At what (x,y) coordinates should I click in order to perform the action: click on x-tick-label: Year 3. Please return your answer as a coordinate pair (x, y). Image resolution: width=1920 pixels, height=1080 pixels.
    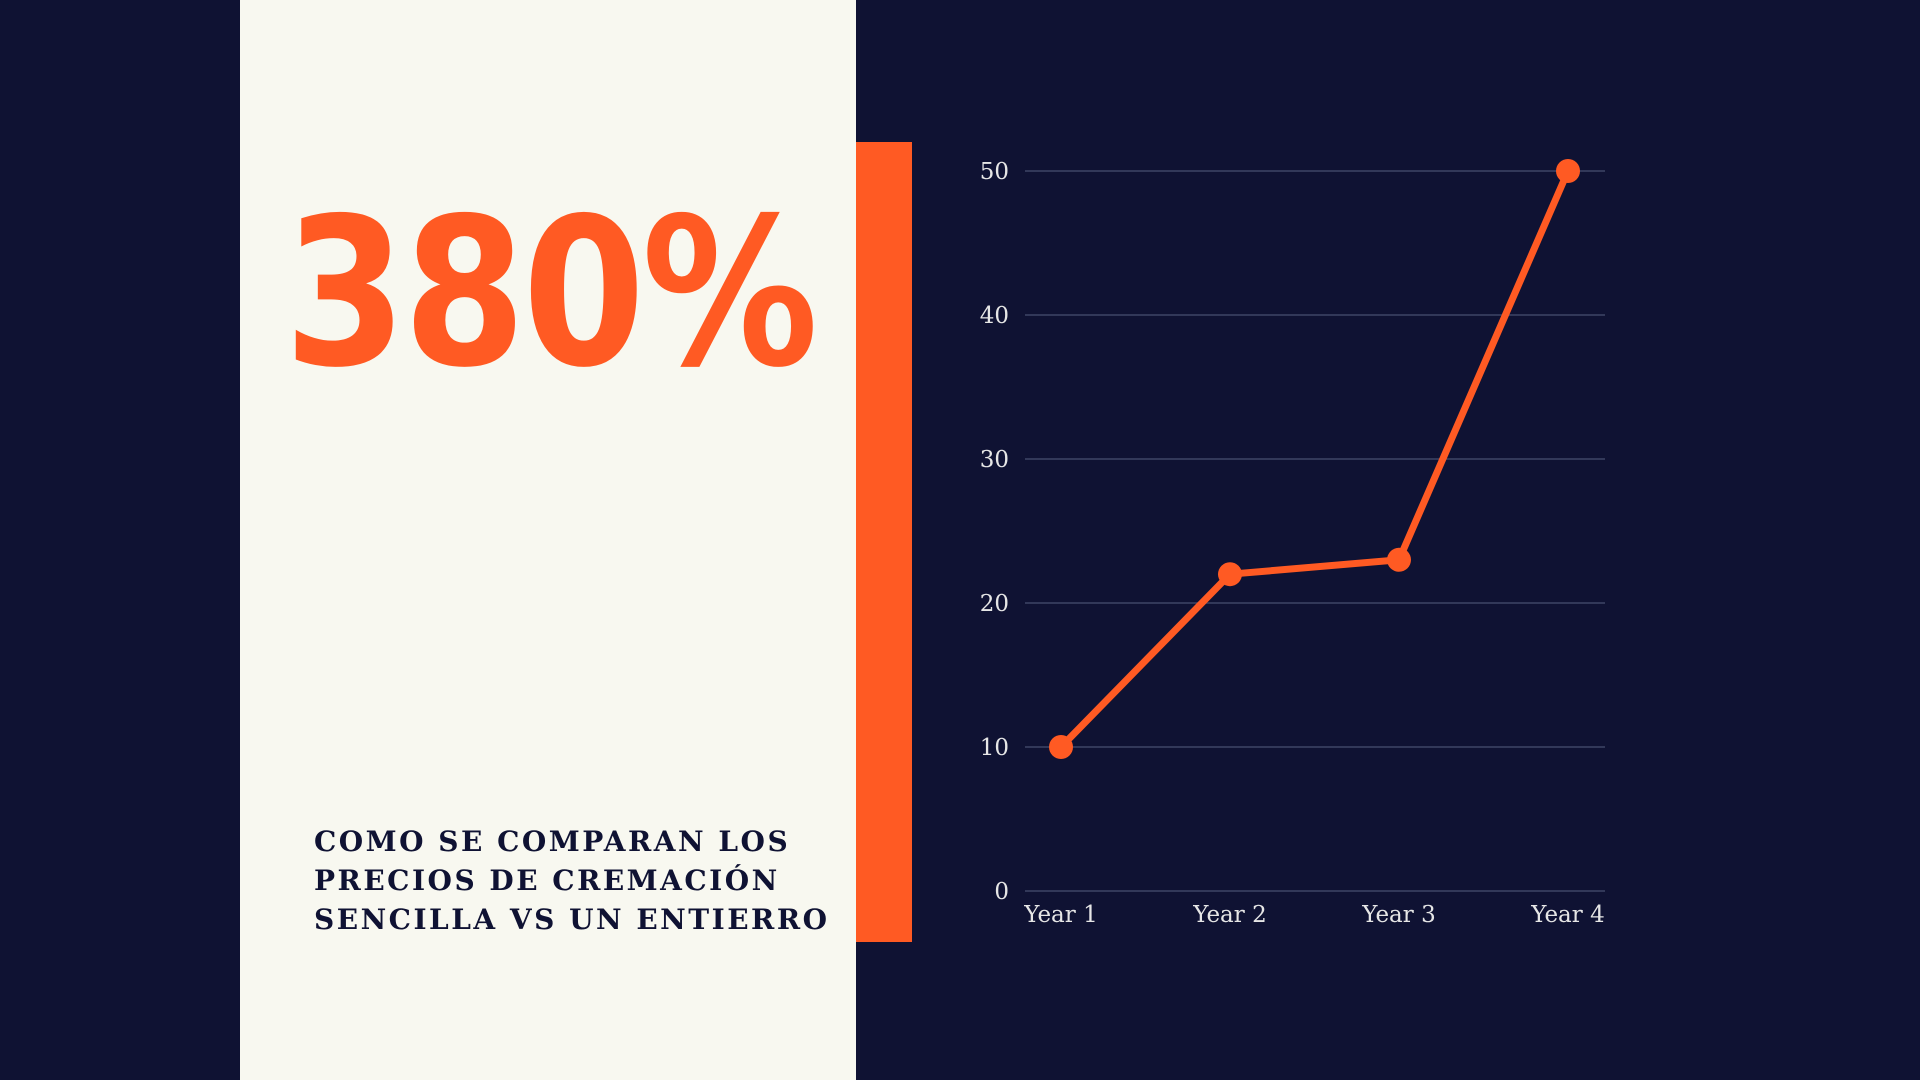
    Looking at the image, I should click on (1398, 915).